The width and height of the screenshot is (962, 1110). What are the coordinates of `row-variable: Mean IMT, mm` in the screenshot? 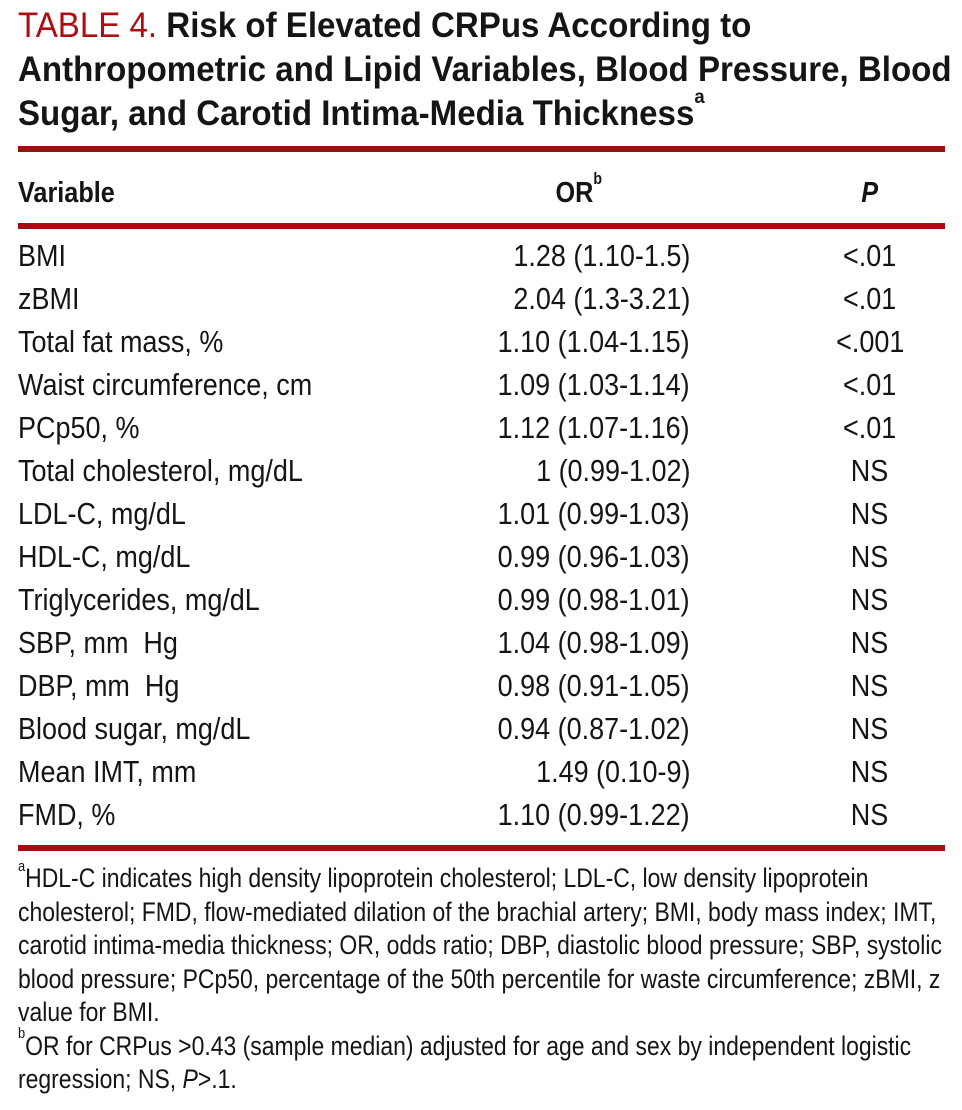 It's located at (107, 771).